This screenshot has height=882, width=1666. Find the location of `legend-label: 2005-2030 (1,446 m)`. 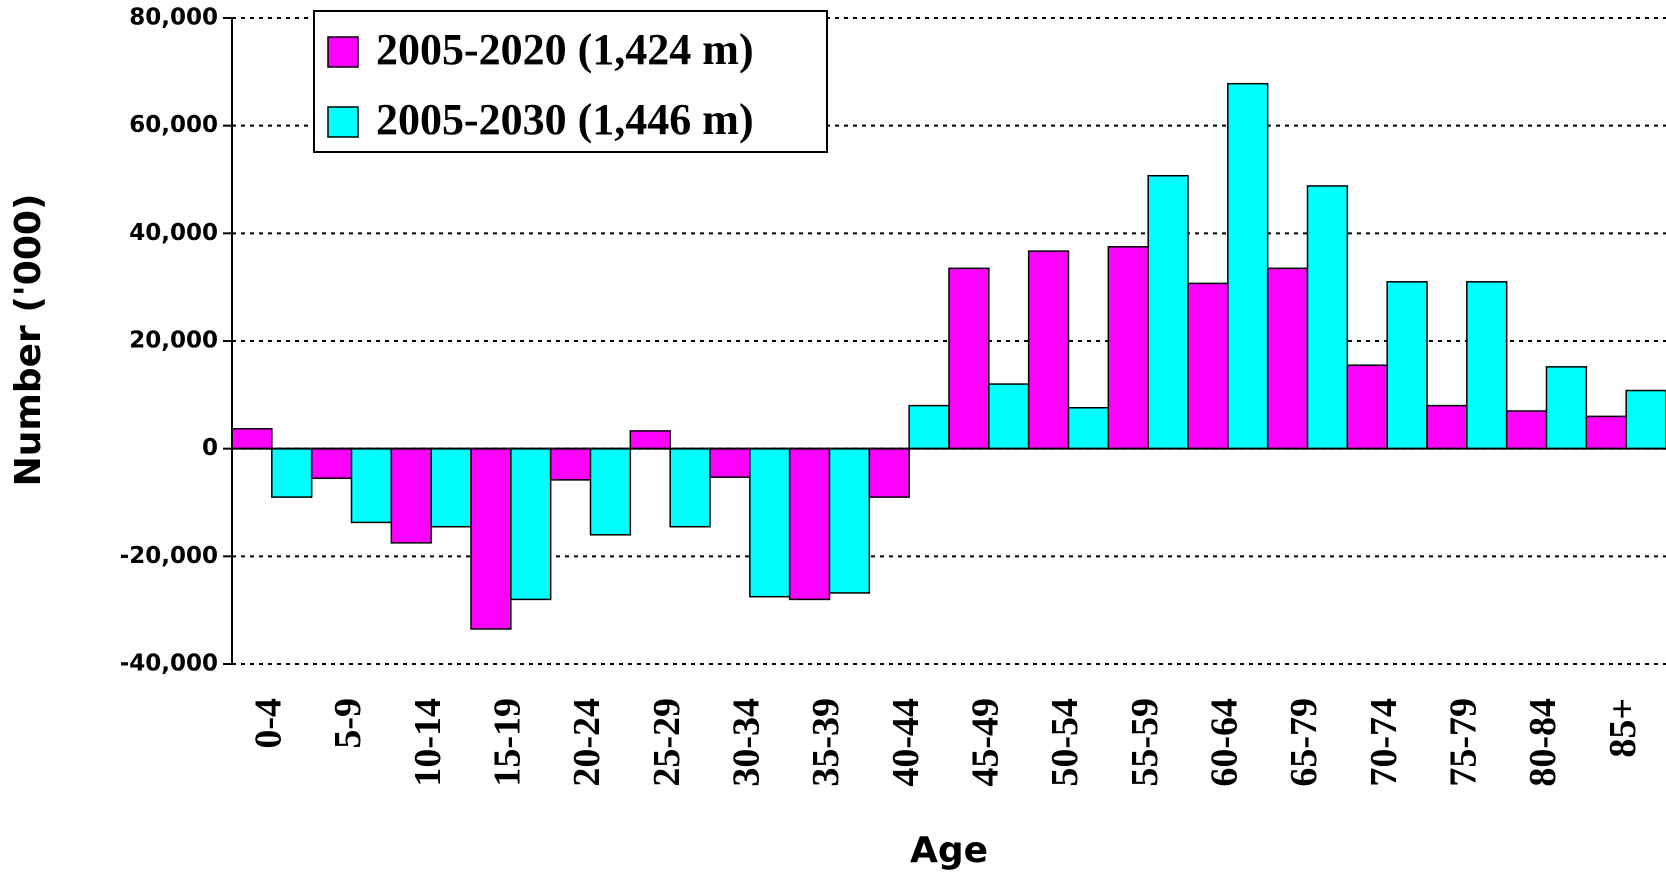

legend-label: 2005-2030 (1,446 m) is located at coordinates (565, 119).